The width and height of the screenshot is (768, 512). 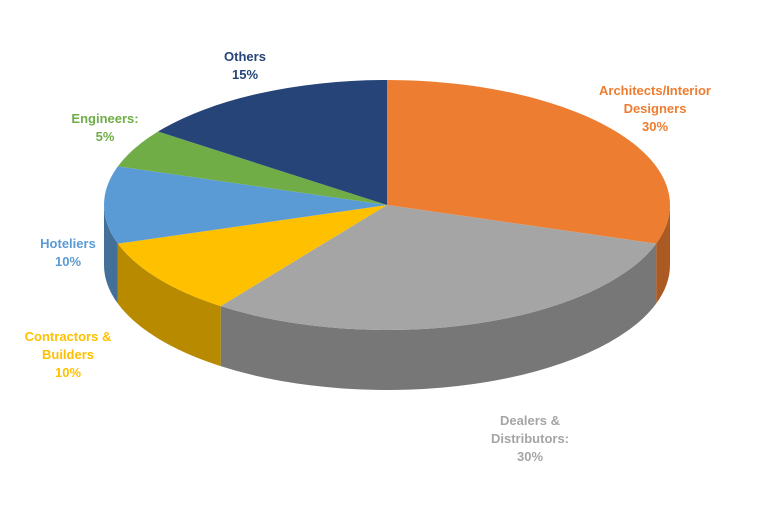 What do you see at coordinates (655, 99) in the screenshot?
I see `category-label: Architects/Interior Designers` at bounding box center [655, 99].